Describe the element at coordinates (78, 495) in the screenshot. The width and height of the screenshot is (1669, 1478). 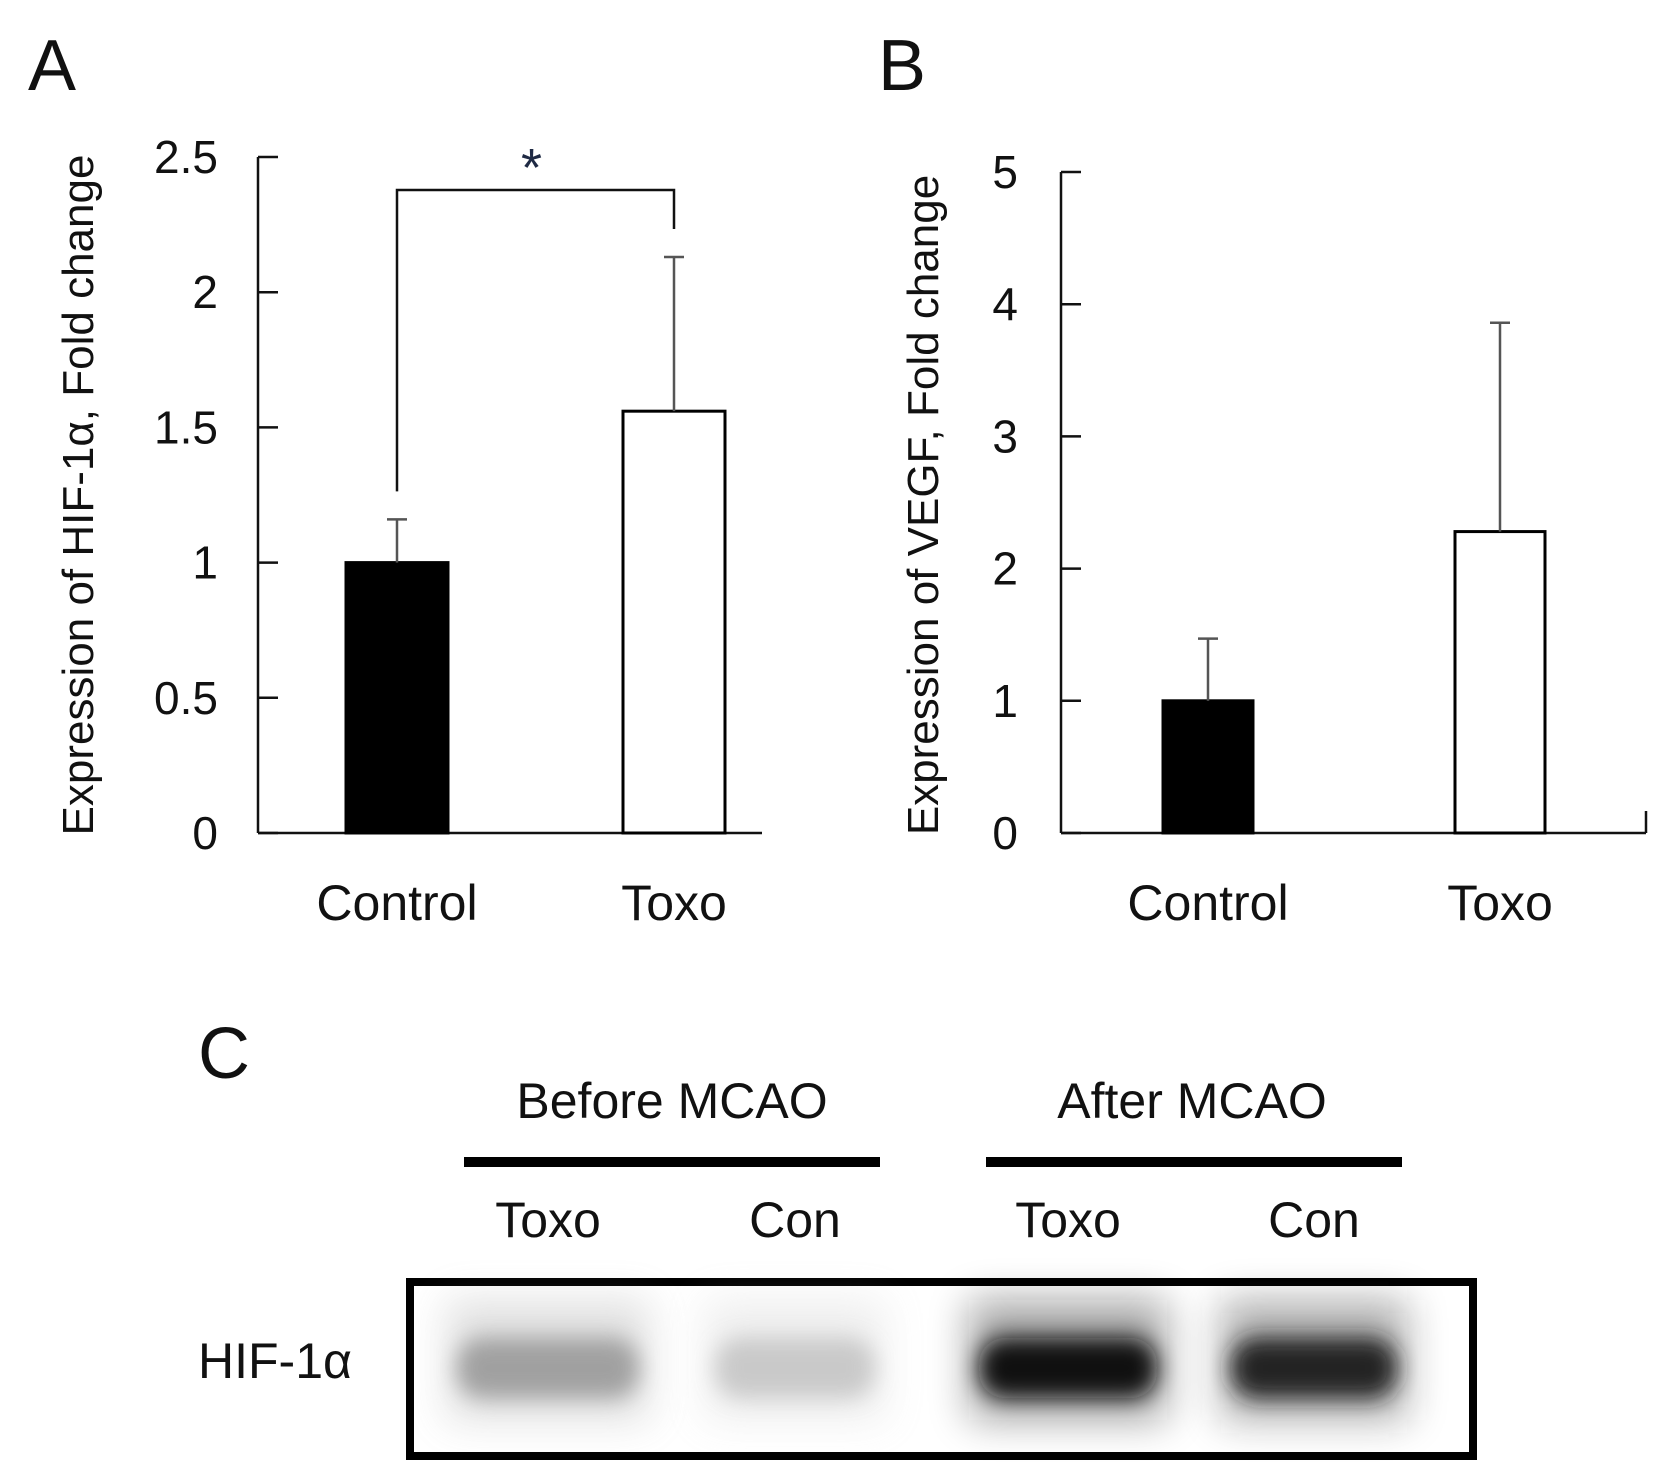
I see `chart-a-y-axis-title: Expression of HIF-1α, Fold change` at that location.